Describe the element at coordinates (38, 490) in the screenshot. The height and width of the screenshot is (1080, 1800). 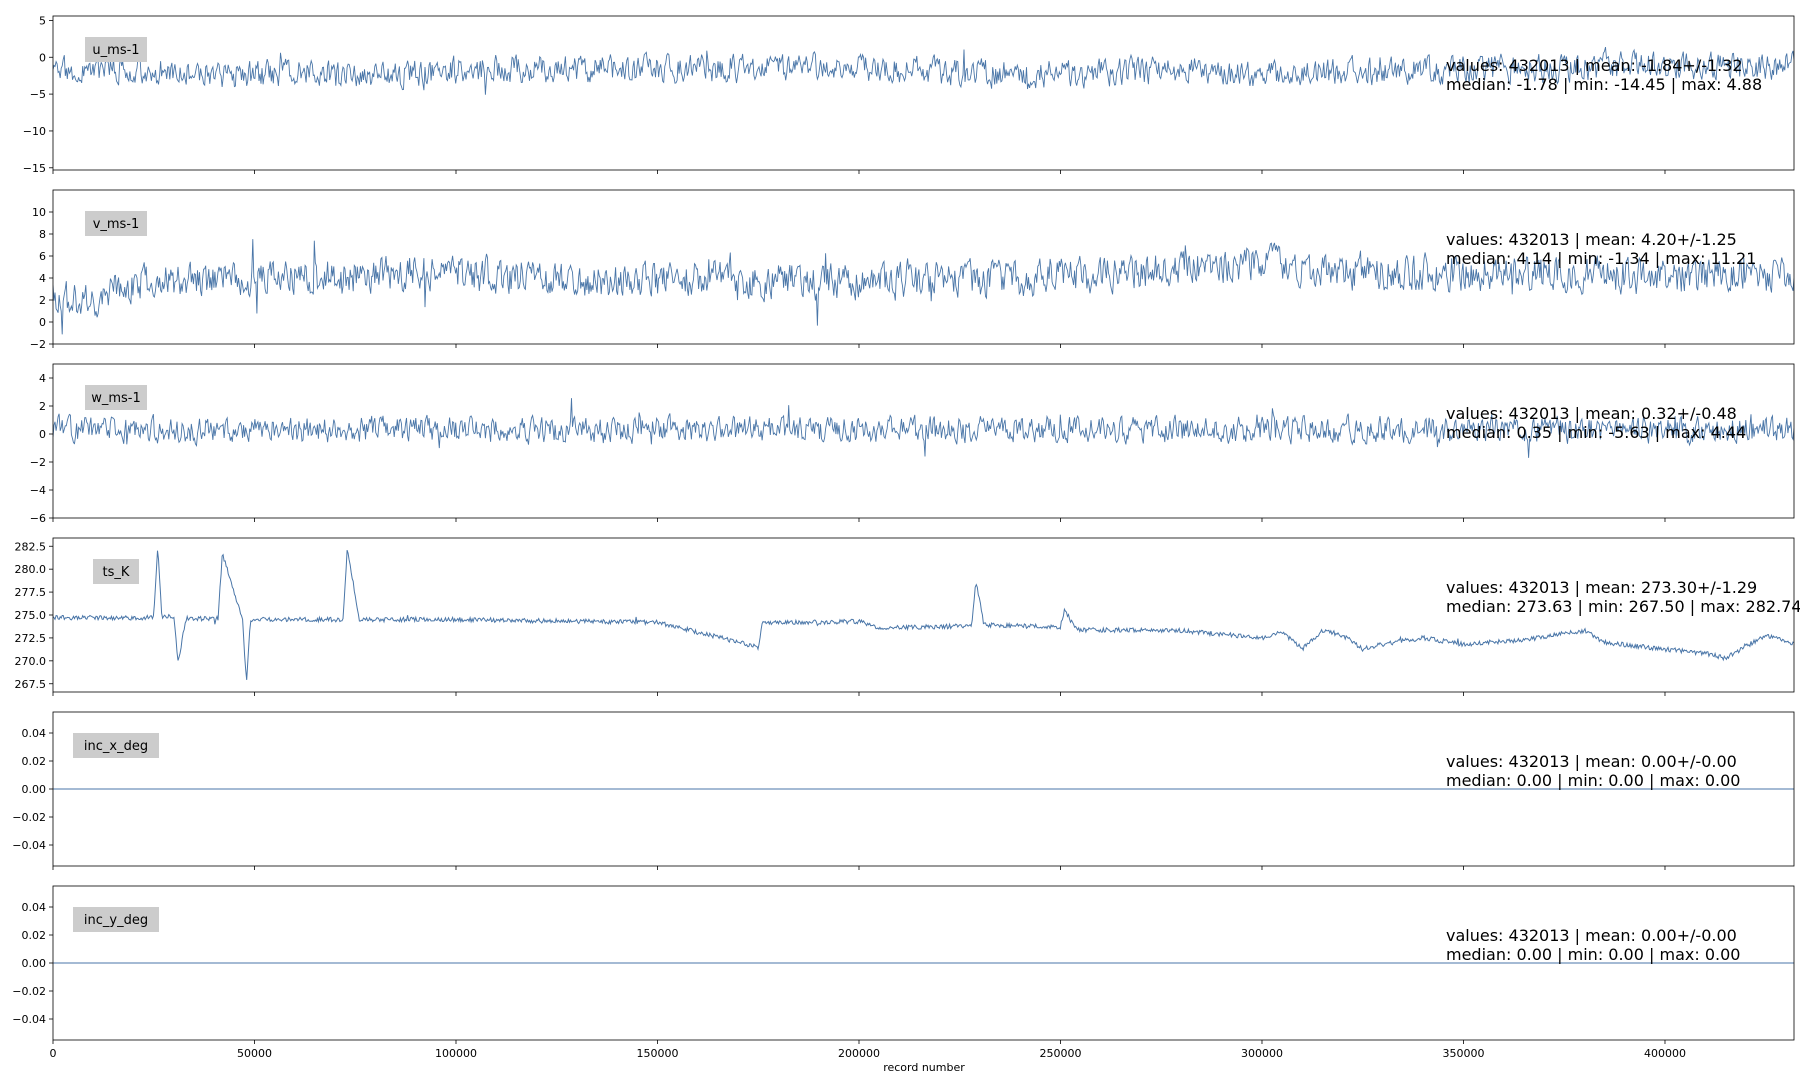
I see `y-tick-label: −4` at that location.